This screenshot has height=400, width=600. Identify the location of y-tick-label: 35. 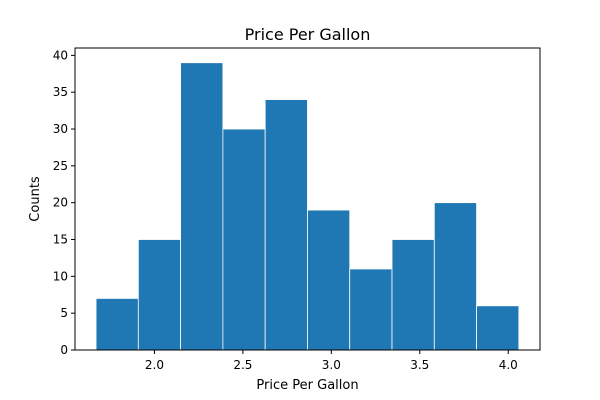
(60, 92).